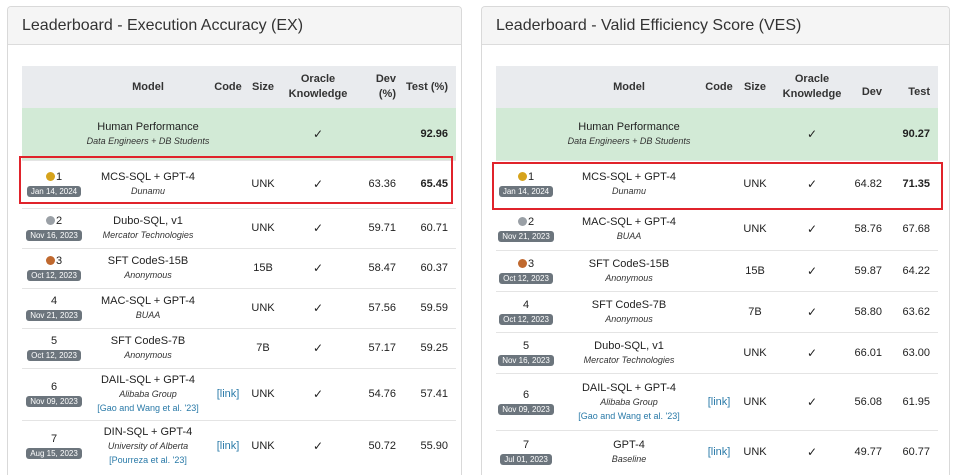  Describe the element at coordinates (380, 87) in the screenshot. I see `dev-header: Dev (%)` at that location.